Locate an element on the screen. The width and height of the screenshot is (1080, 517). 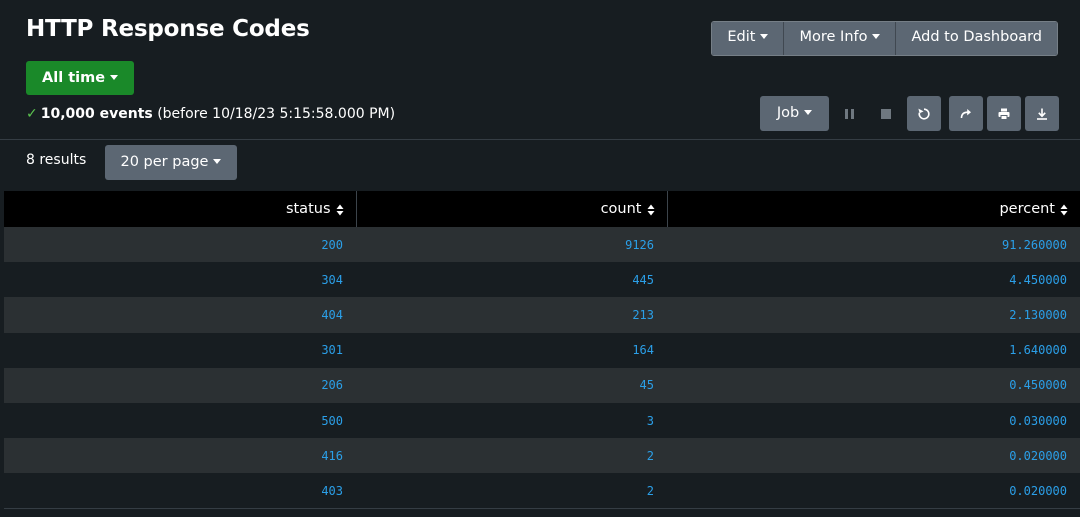
column-header-count: count is located at coordinates (511, 209).